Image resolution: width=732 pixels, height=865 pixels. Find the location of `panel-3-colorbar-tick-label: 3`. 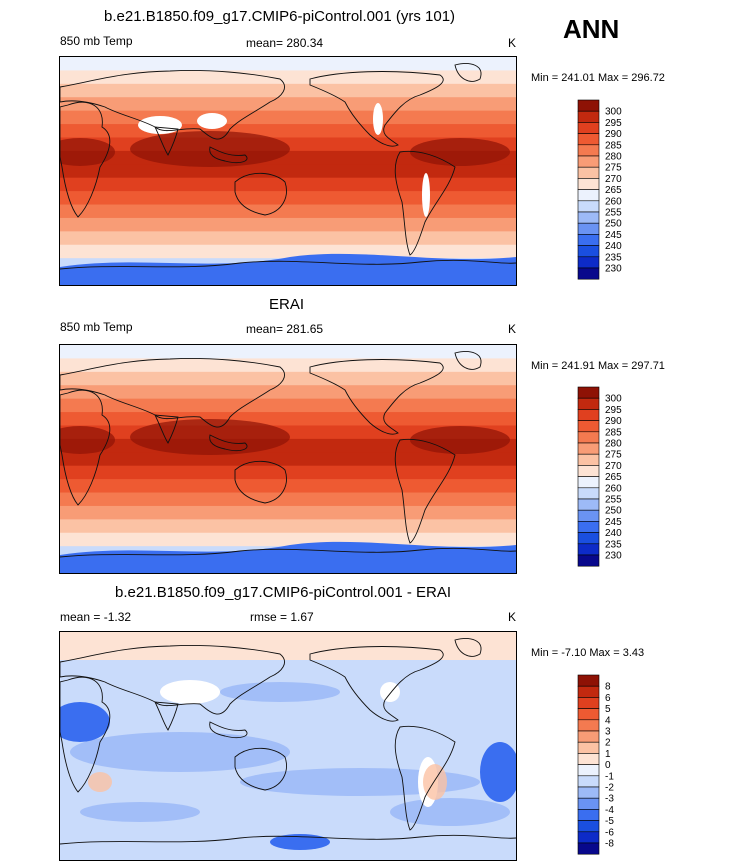

panel-3-colorbar-tick-label: 3 is located at coordinates (608, 732).